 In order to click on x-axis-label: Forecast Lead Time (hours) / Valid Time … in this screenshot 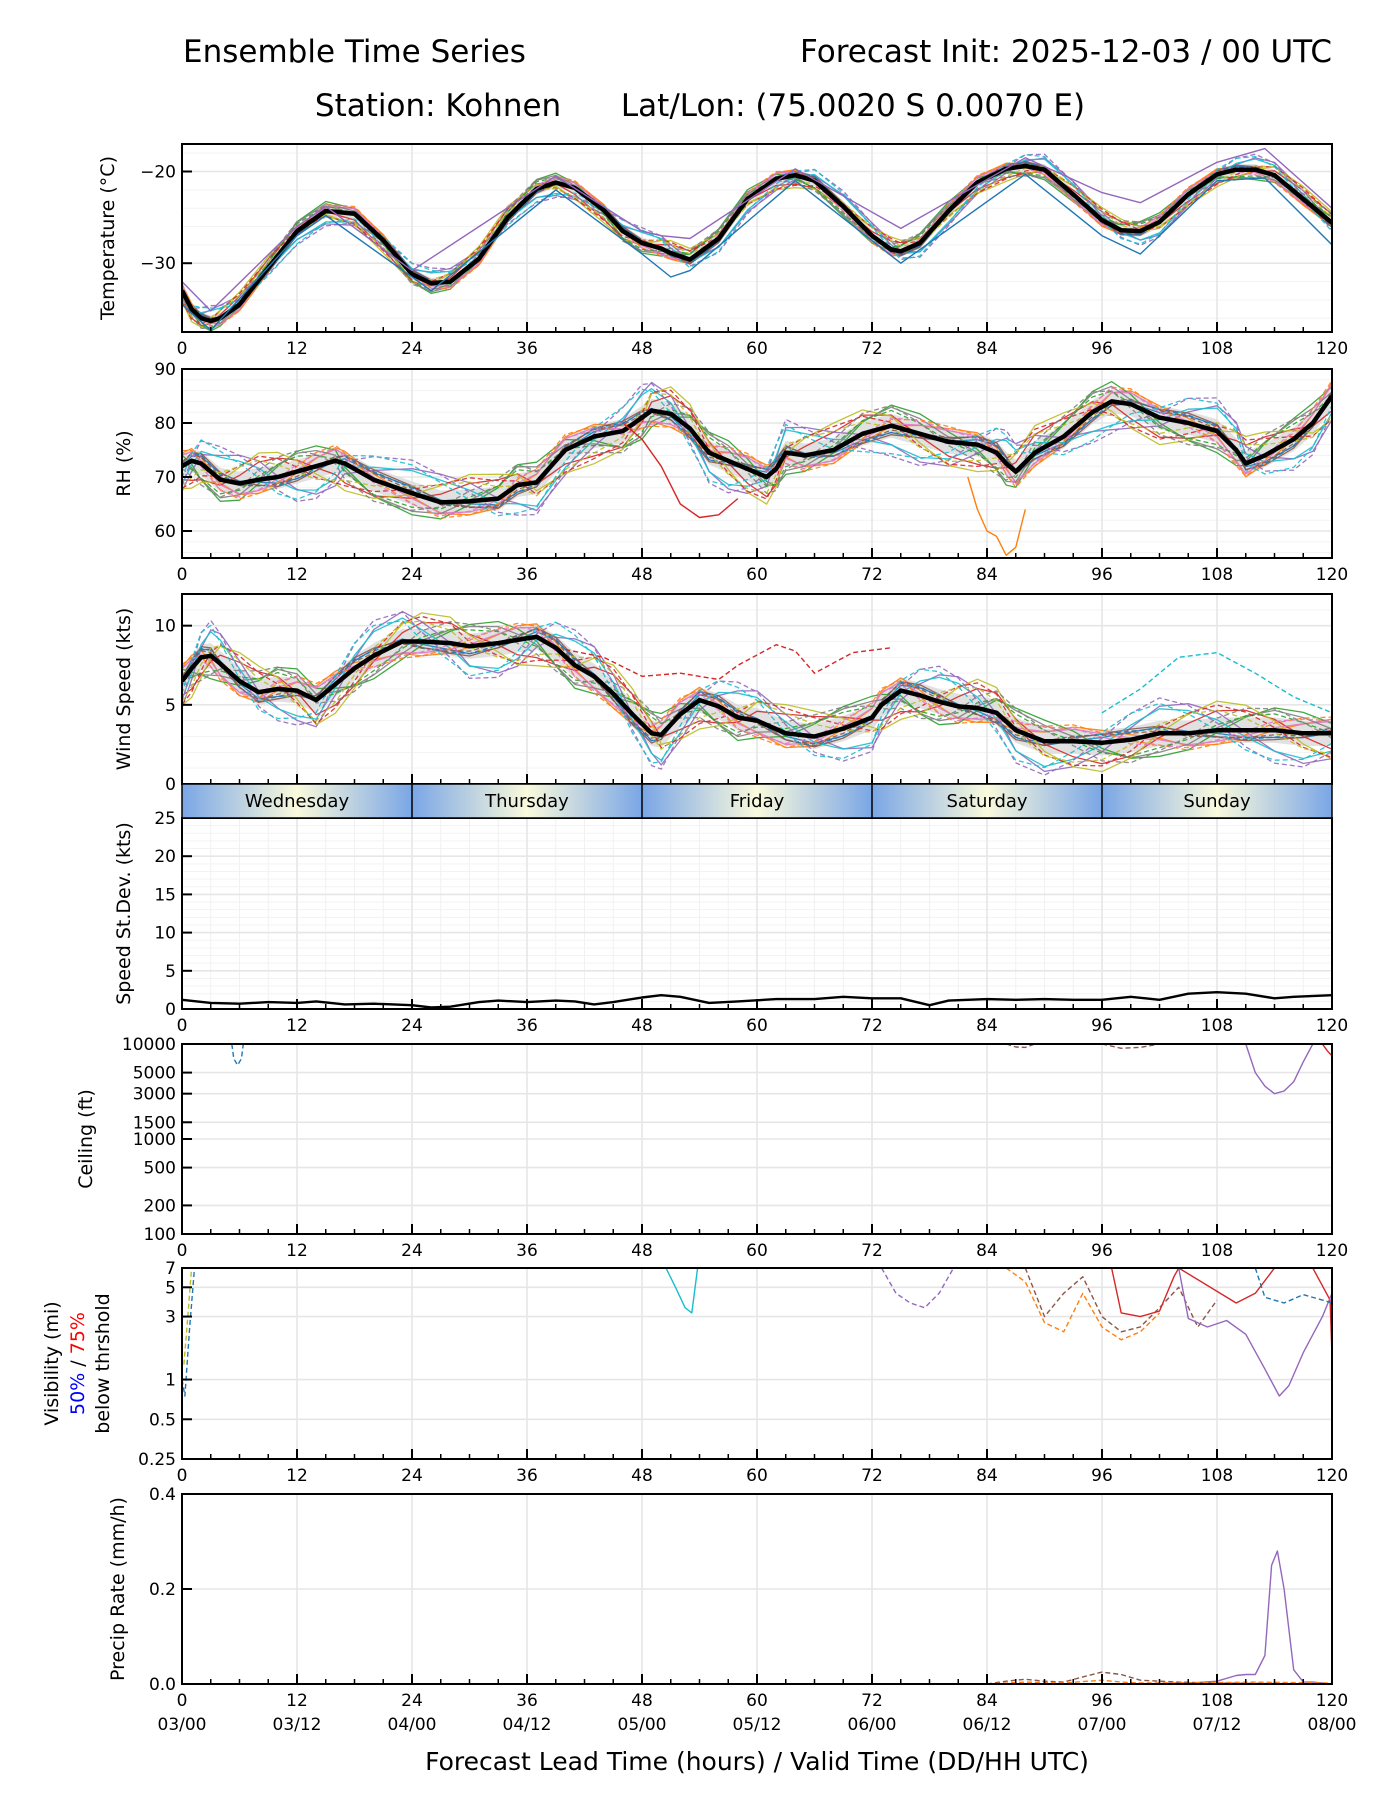, I will do `click(757, 1761)`.